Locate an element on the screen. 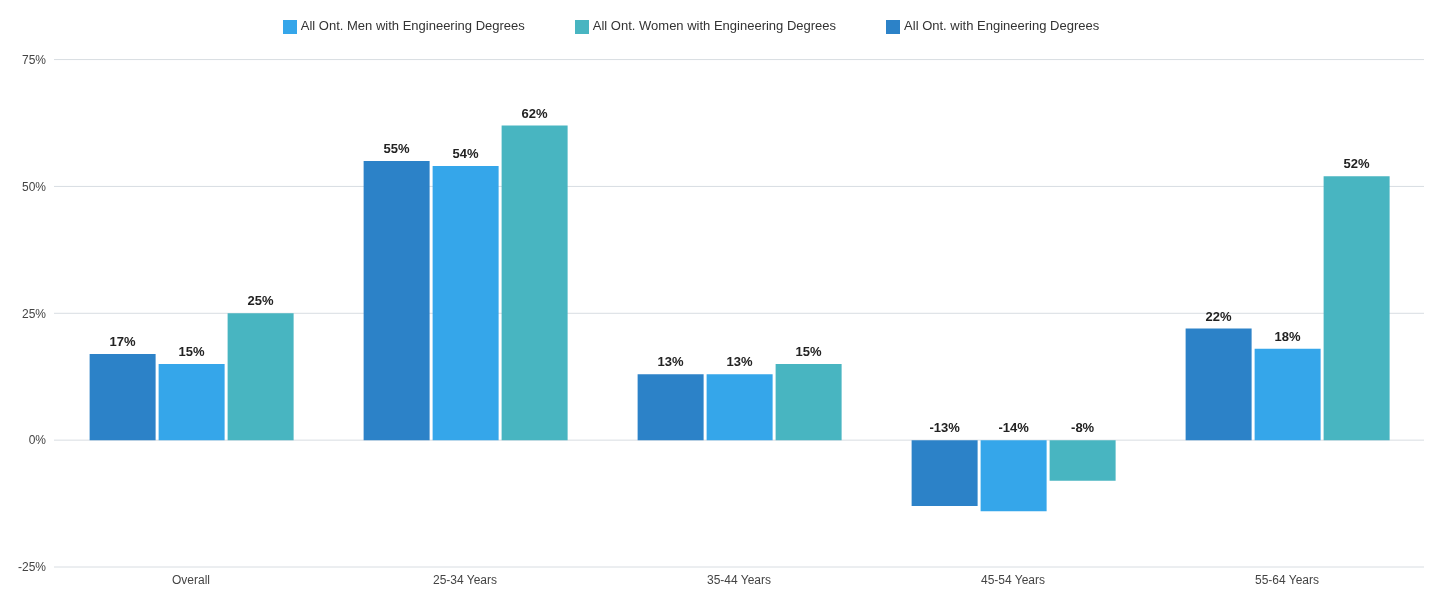 The height and width of the screenshot is (598, 1432). data-label: 17% is located at coordinates (123, 341).